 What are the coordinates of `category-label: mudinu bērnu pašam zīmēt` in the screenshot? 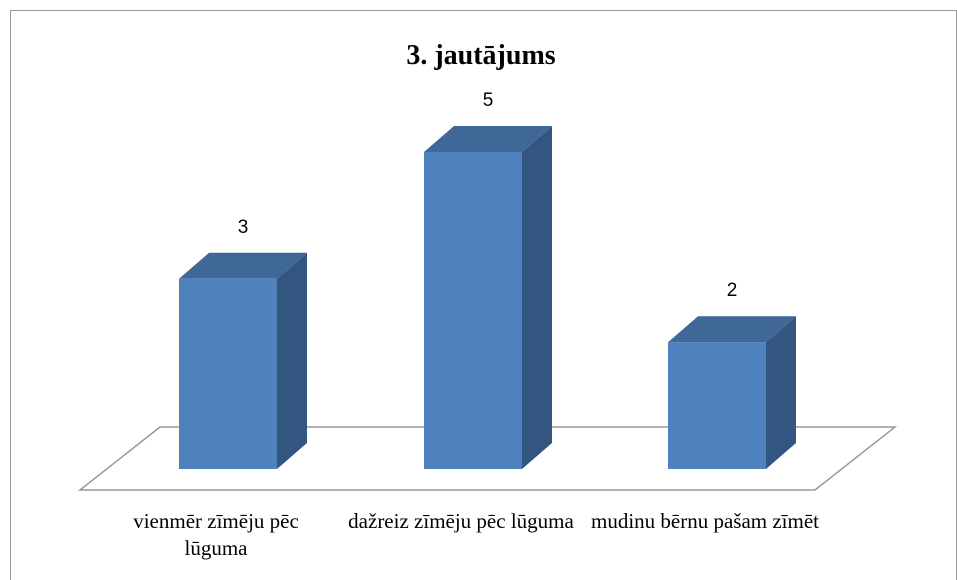 It's located at (705, 521).